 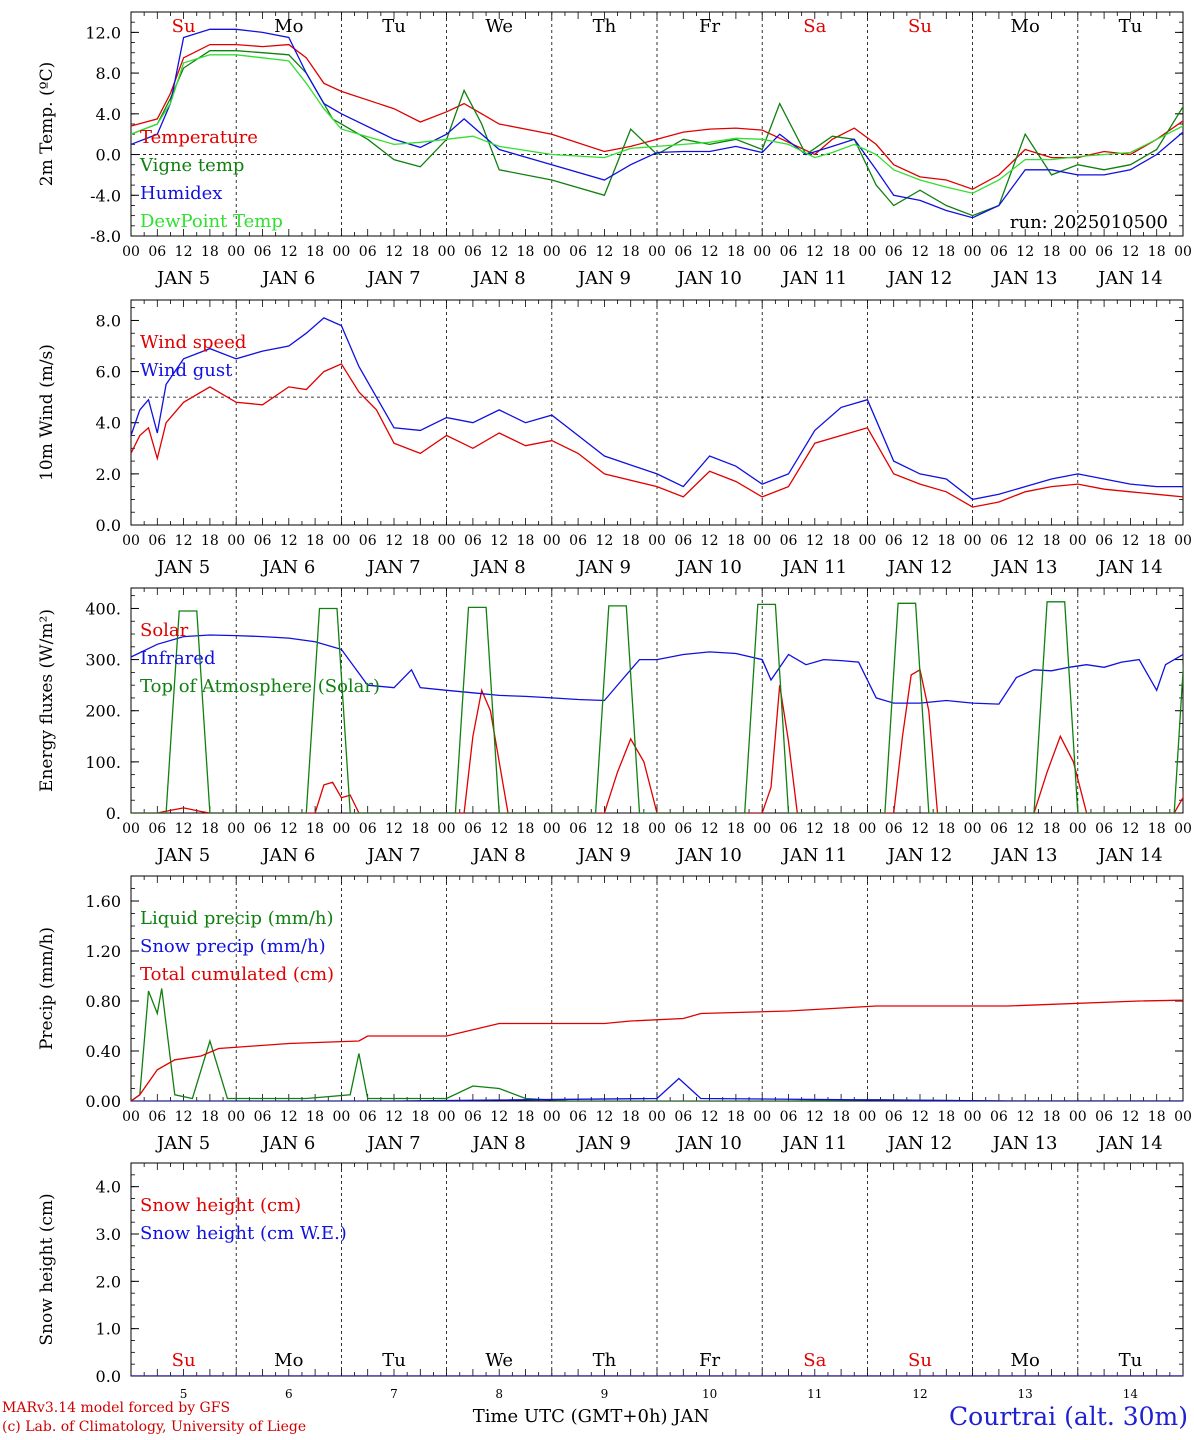 What do you see at coordinates (103, 1101) in the screenshot?
I see `y-tick-label: 0.00` at bounding box center [103, 1101].